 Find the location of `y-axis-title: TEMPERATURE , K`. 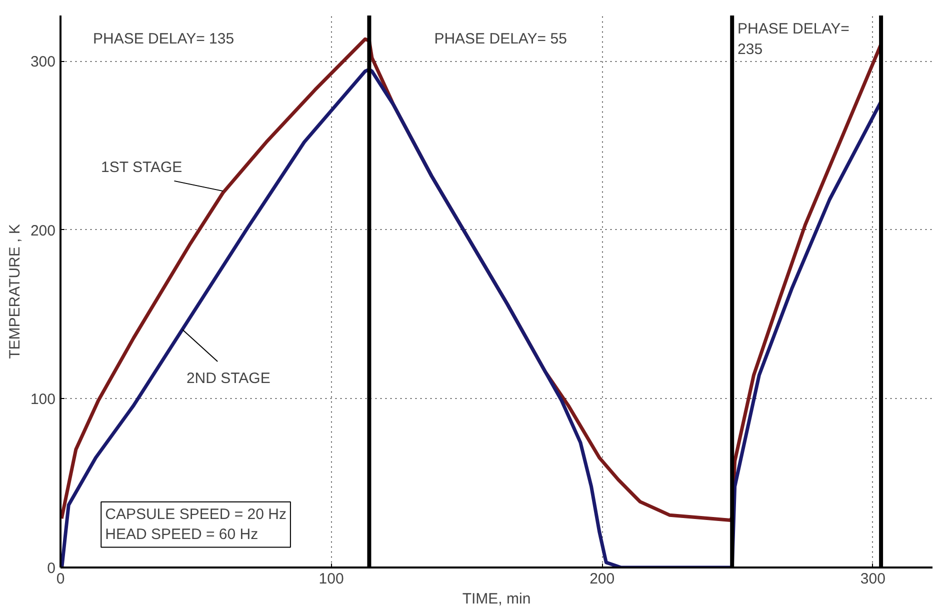

y-axis-title: TEMPERATURE , K is located at coordinates (15, 291).